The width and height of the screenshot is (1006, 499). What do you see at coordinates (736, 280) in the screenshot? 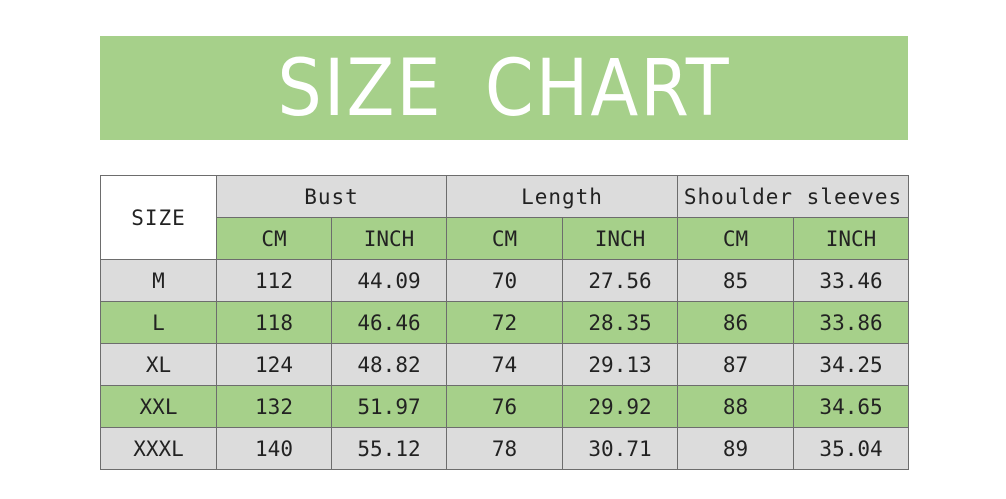
I see `shoulder-cm-cell: 85` at bounding box center [736, 280].